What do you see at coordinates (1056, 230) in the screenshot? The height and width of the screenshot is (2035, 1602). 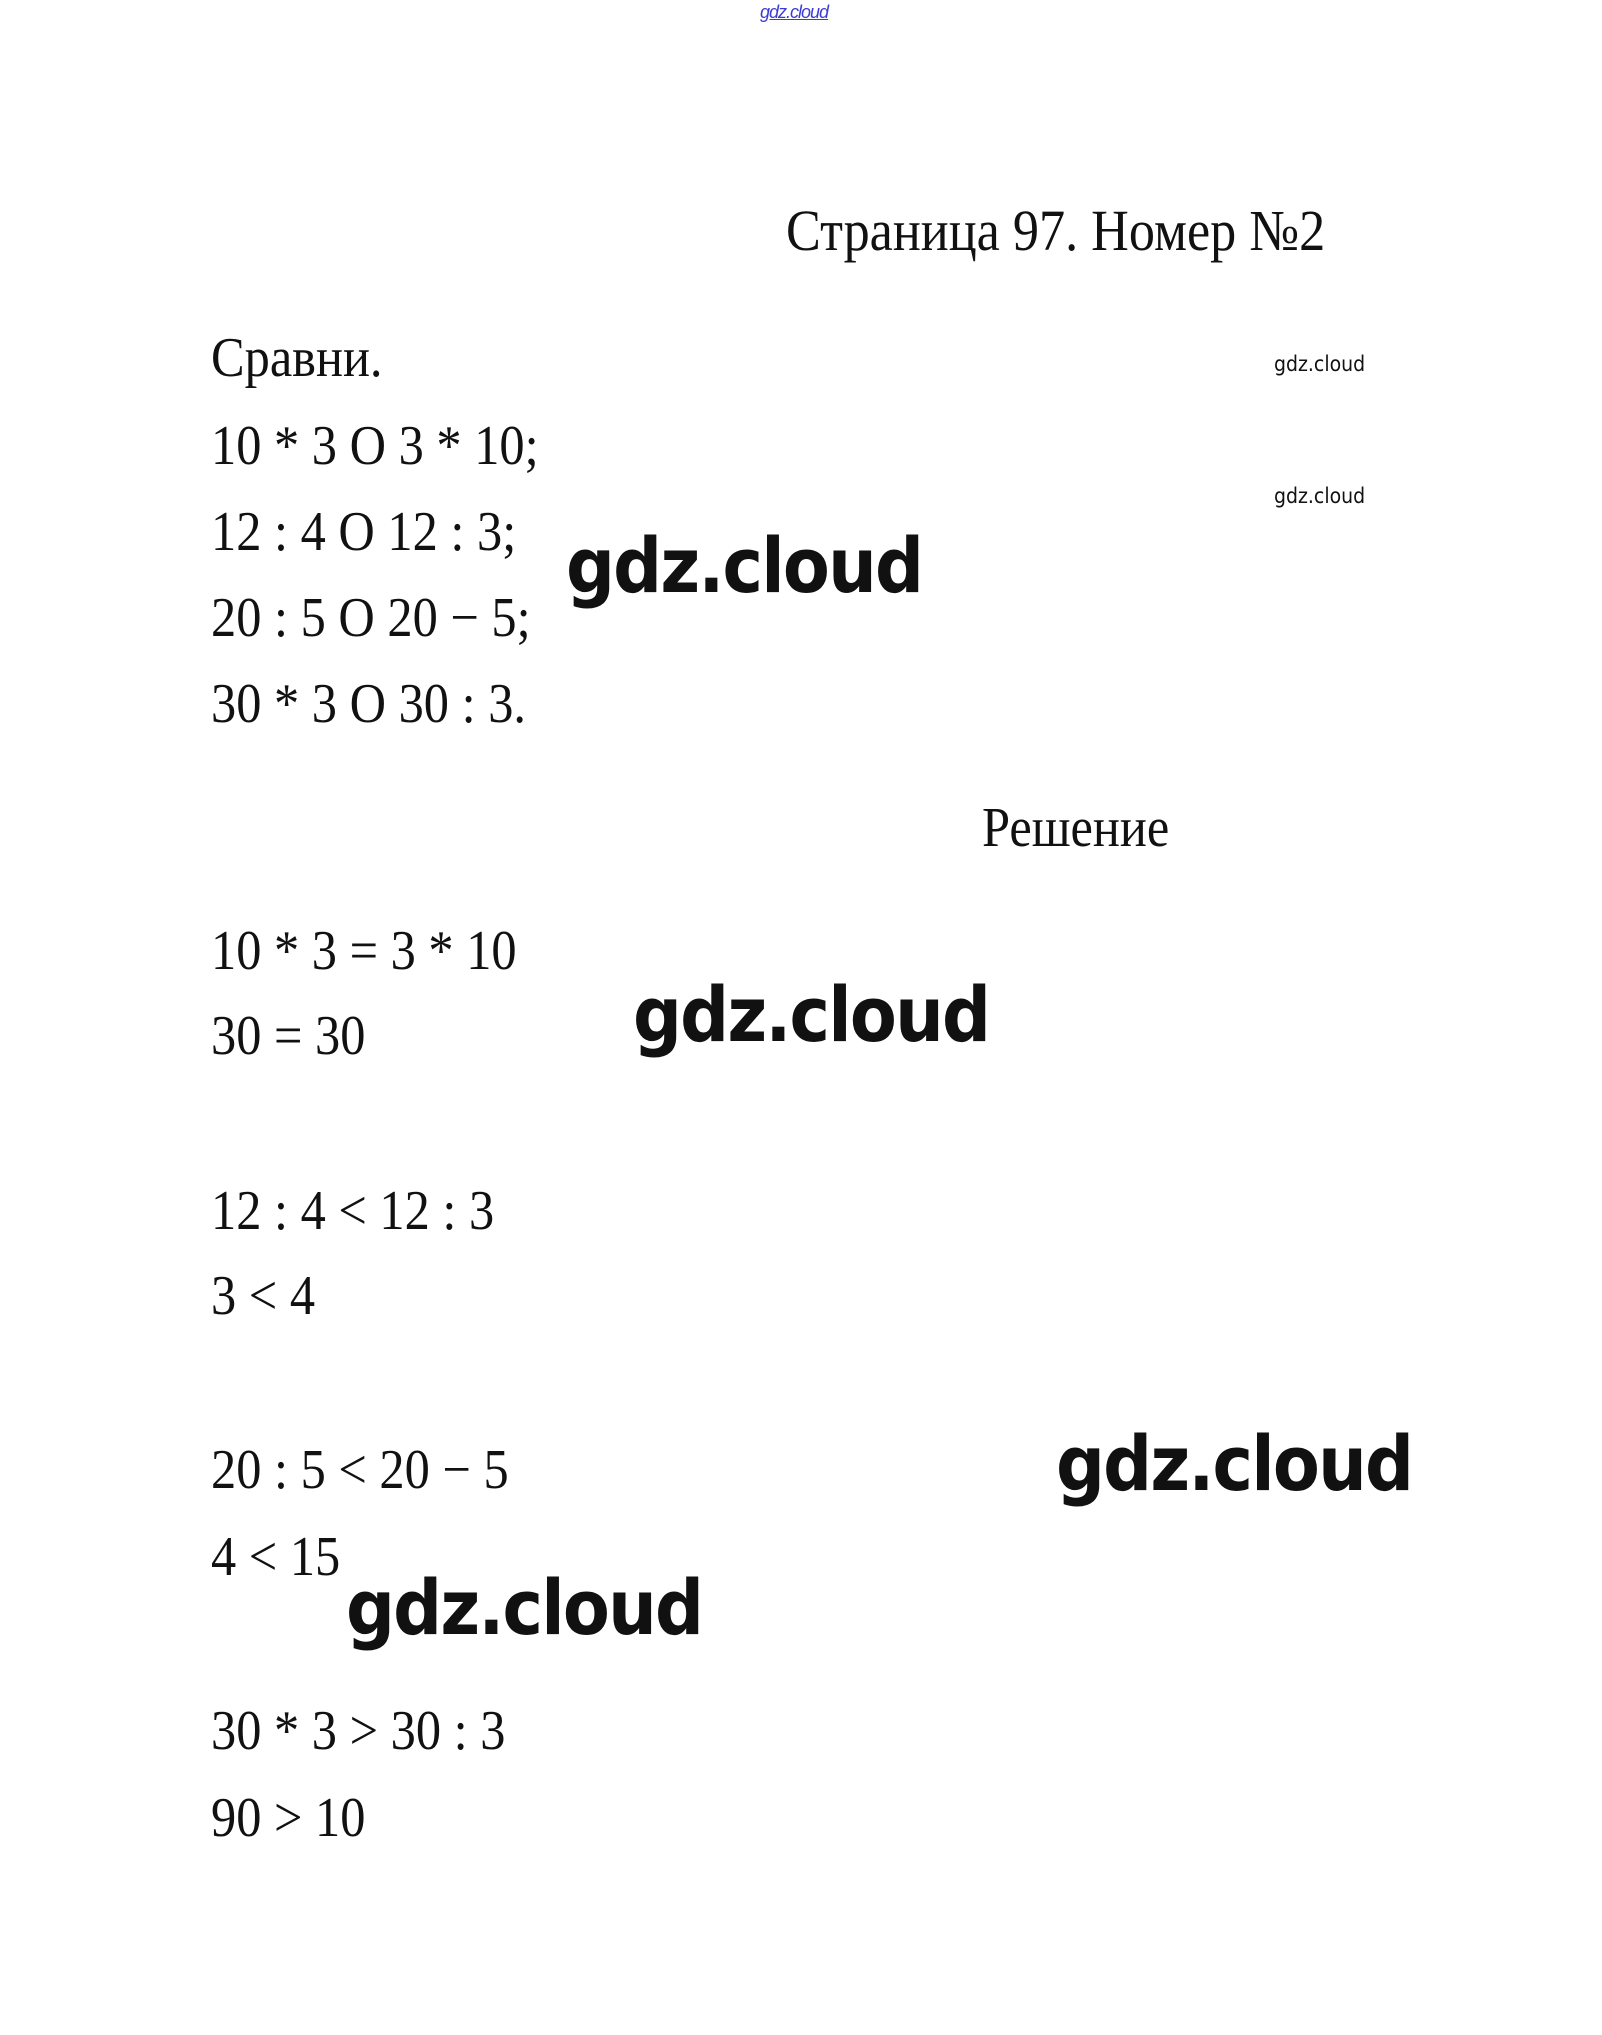 I see `page-title: Страница 97. Номер №2` at bounding box center [1056, 230].